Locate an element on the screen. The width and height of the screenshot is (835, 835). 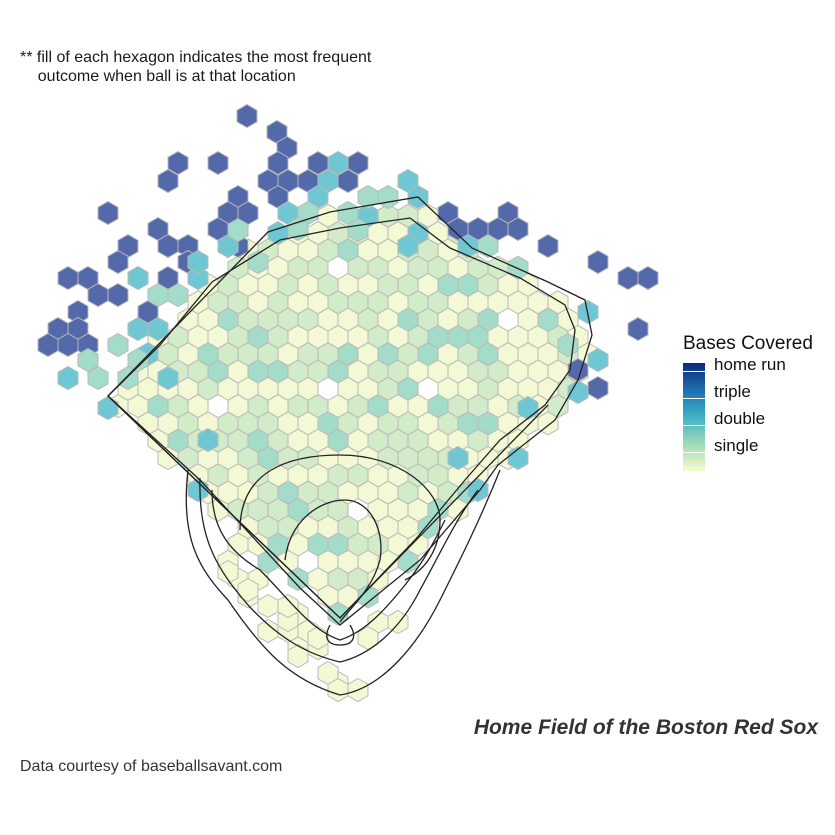
chart-caption: Data courtesy of baseballsavant.com is located at coordinates (151, 766).